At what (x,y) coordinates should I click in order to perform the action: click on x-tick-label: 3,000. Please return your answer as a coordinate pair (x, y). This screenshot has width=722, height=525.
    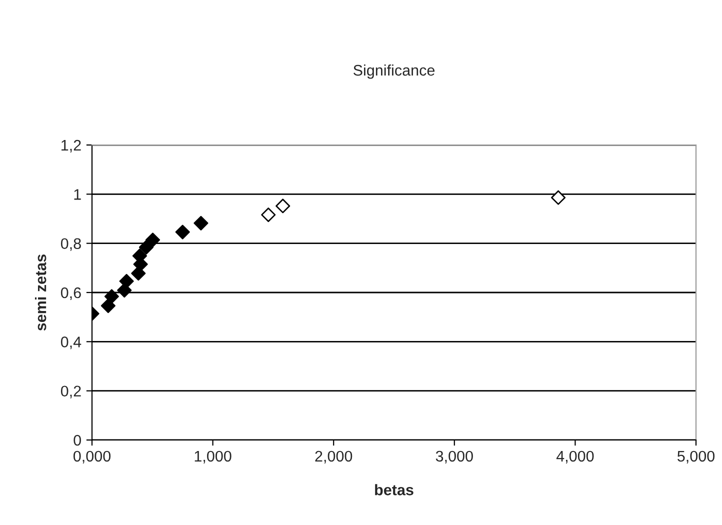
    Looking at the image, I should click on (454, 457).